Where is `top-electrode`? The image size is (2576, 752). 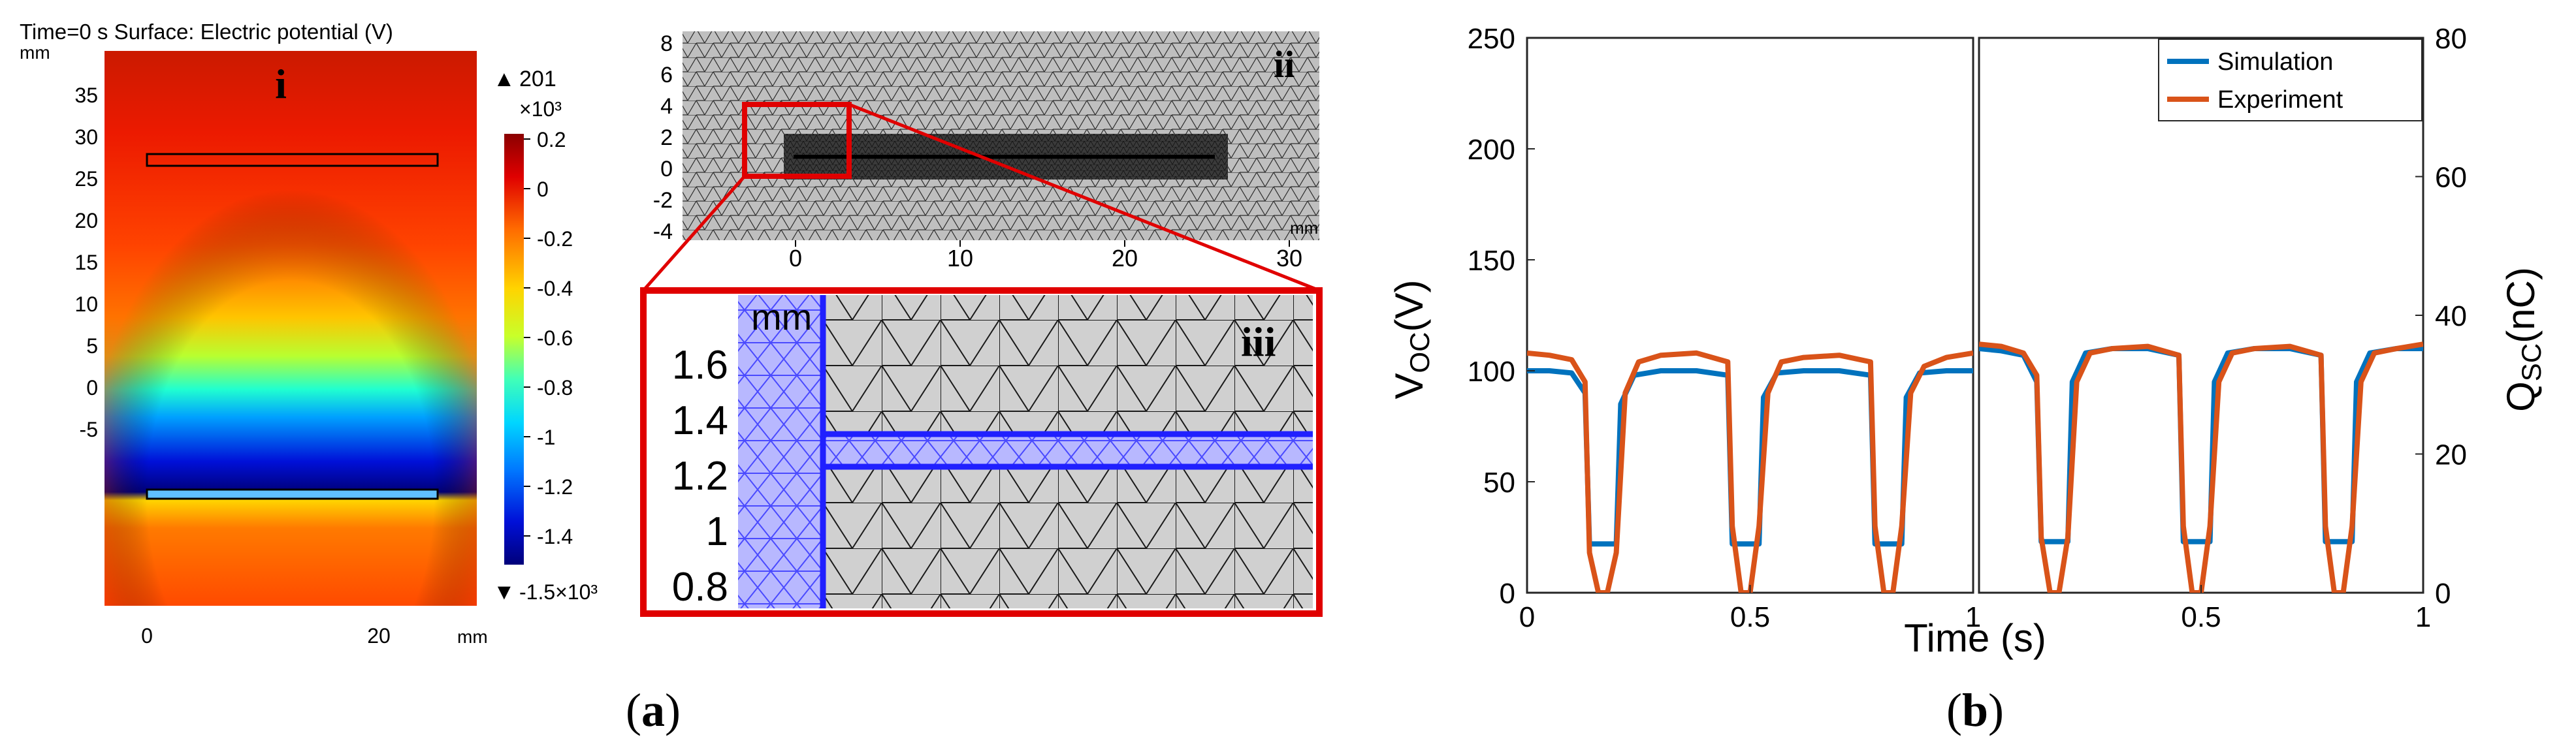 top-electrode is located at coordinates (292, 160).